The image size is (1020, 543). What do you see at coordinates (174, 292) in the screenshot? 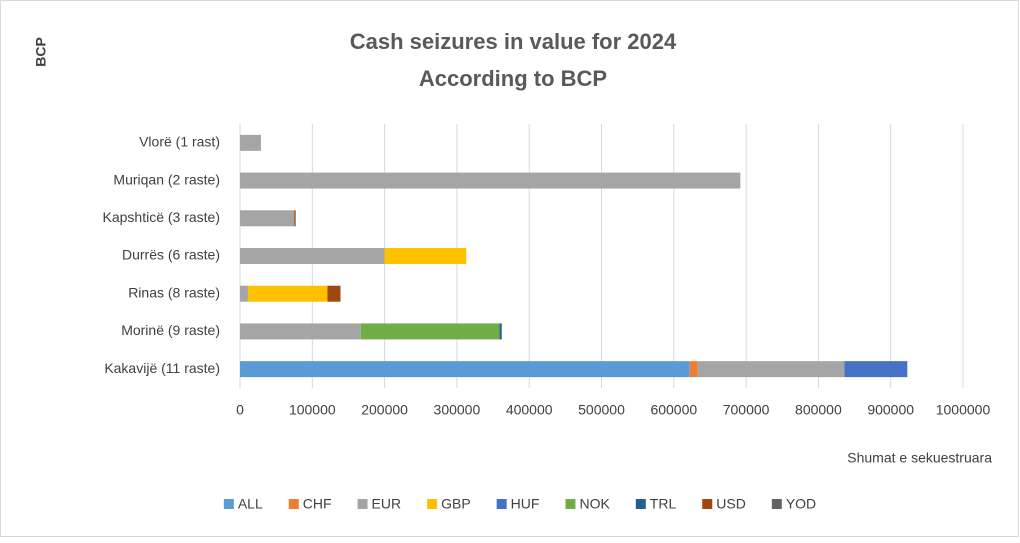
I see `y-tick-label: Rinas (8 raste)` at bounding box center [174, 292].